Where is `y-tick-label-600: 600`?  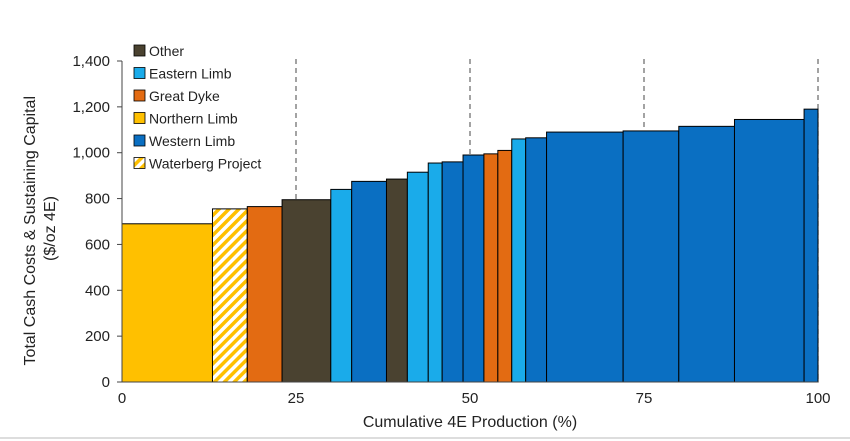
y-tick-label-600: 600 is located at coordinates (97, 244).